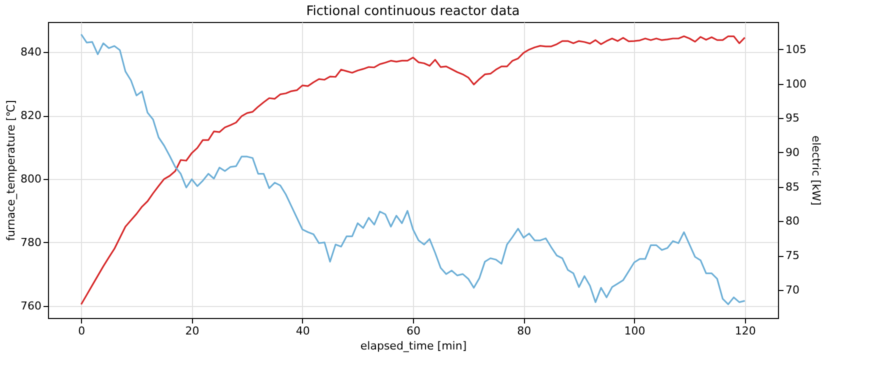 This screenshot has height=390, width=890. What do you see at coordinates (31, 52) in the screenshot?
I see `y-tick-label: 840` at bounding box center [31, 52].